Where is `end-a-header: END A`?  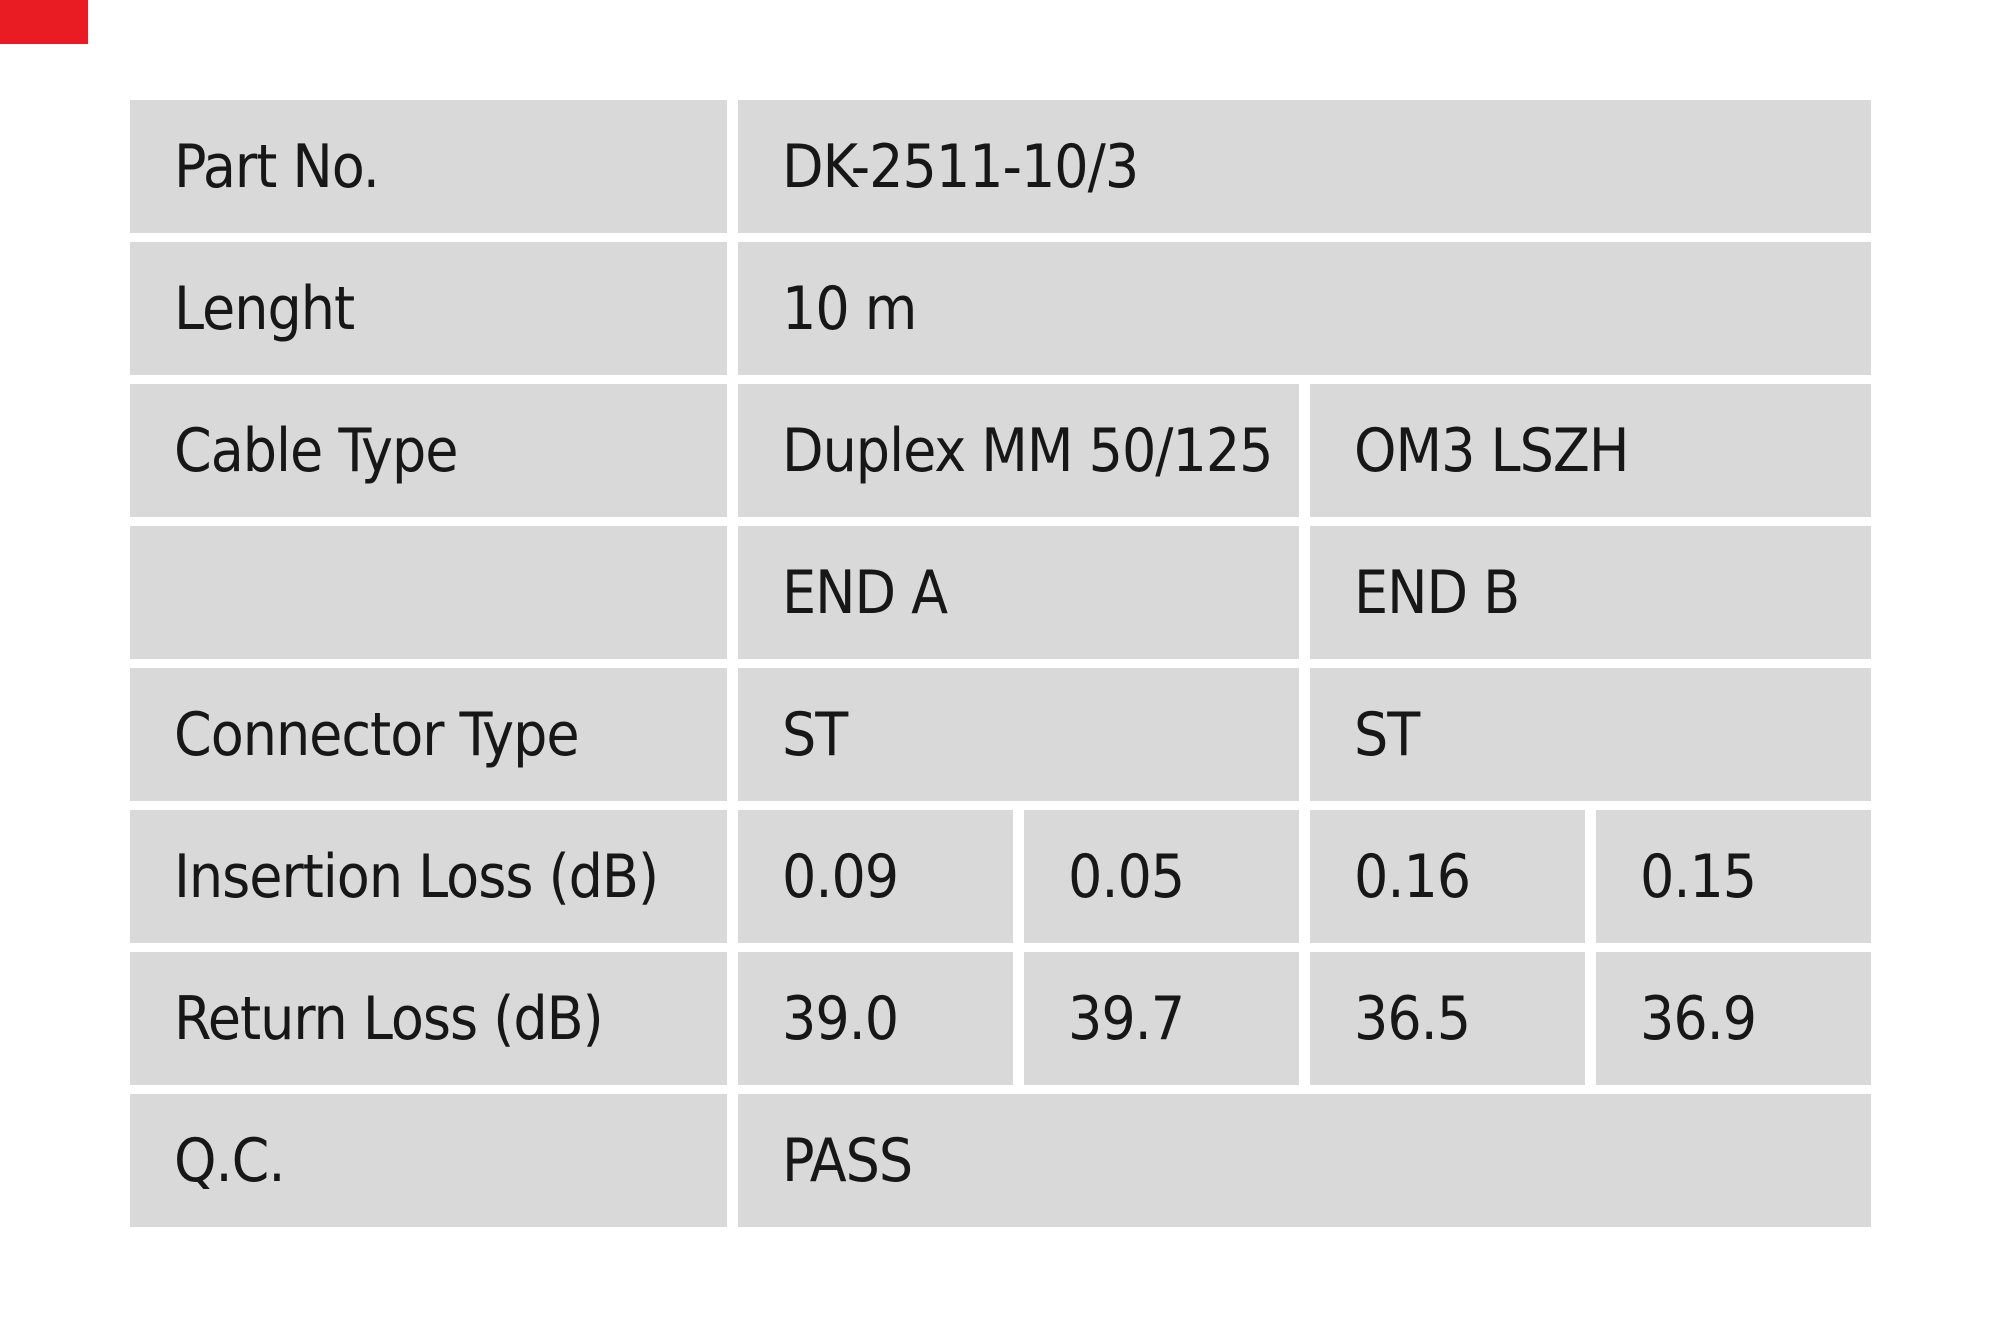 end-a-header: END A is located at coordinates (1018, 592).